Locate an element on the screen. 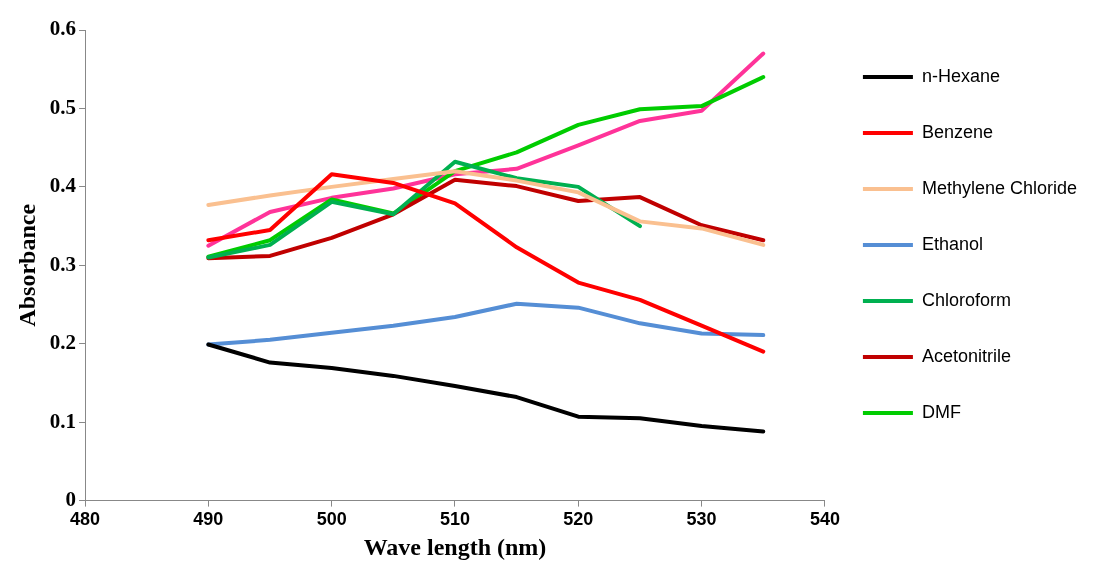 The width and height of the screenshot is (1102, 563). x-tick-label: 530 is located at coordinates (701, 519).